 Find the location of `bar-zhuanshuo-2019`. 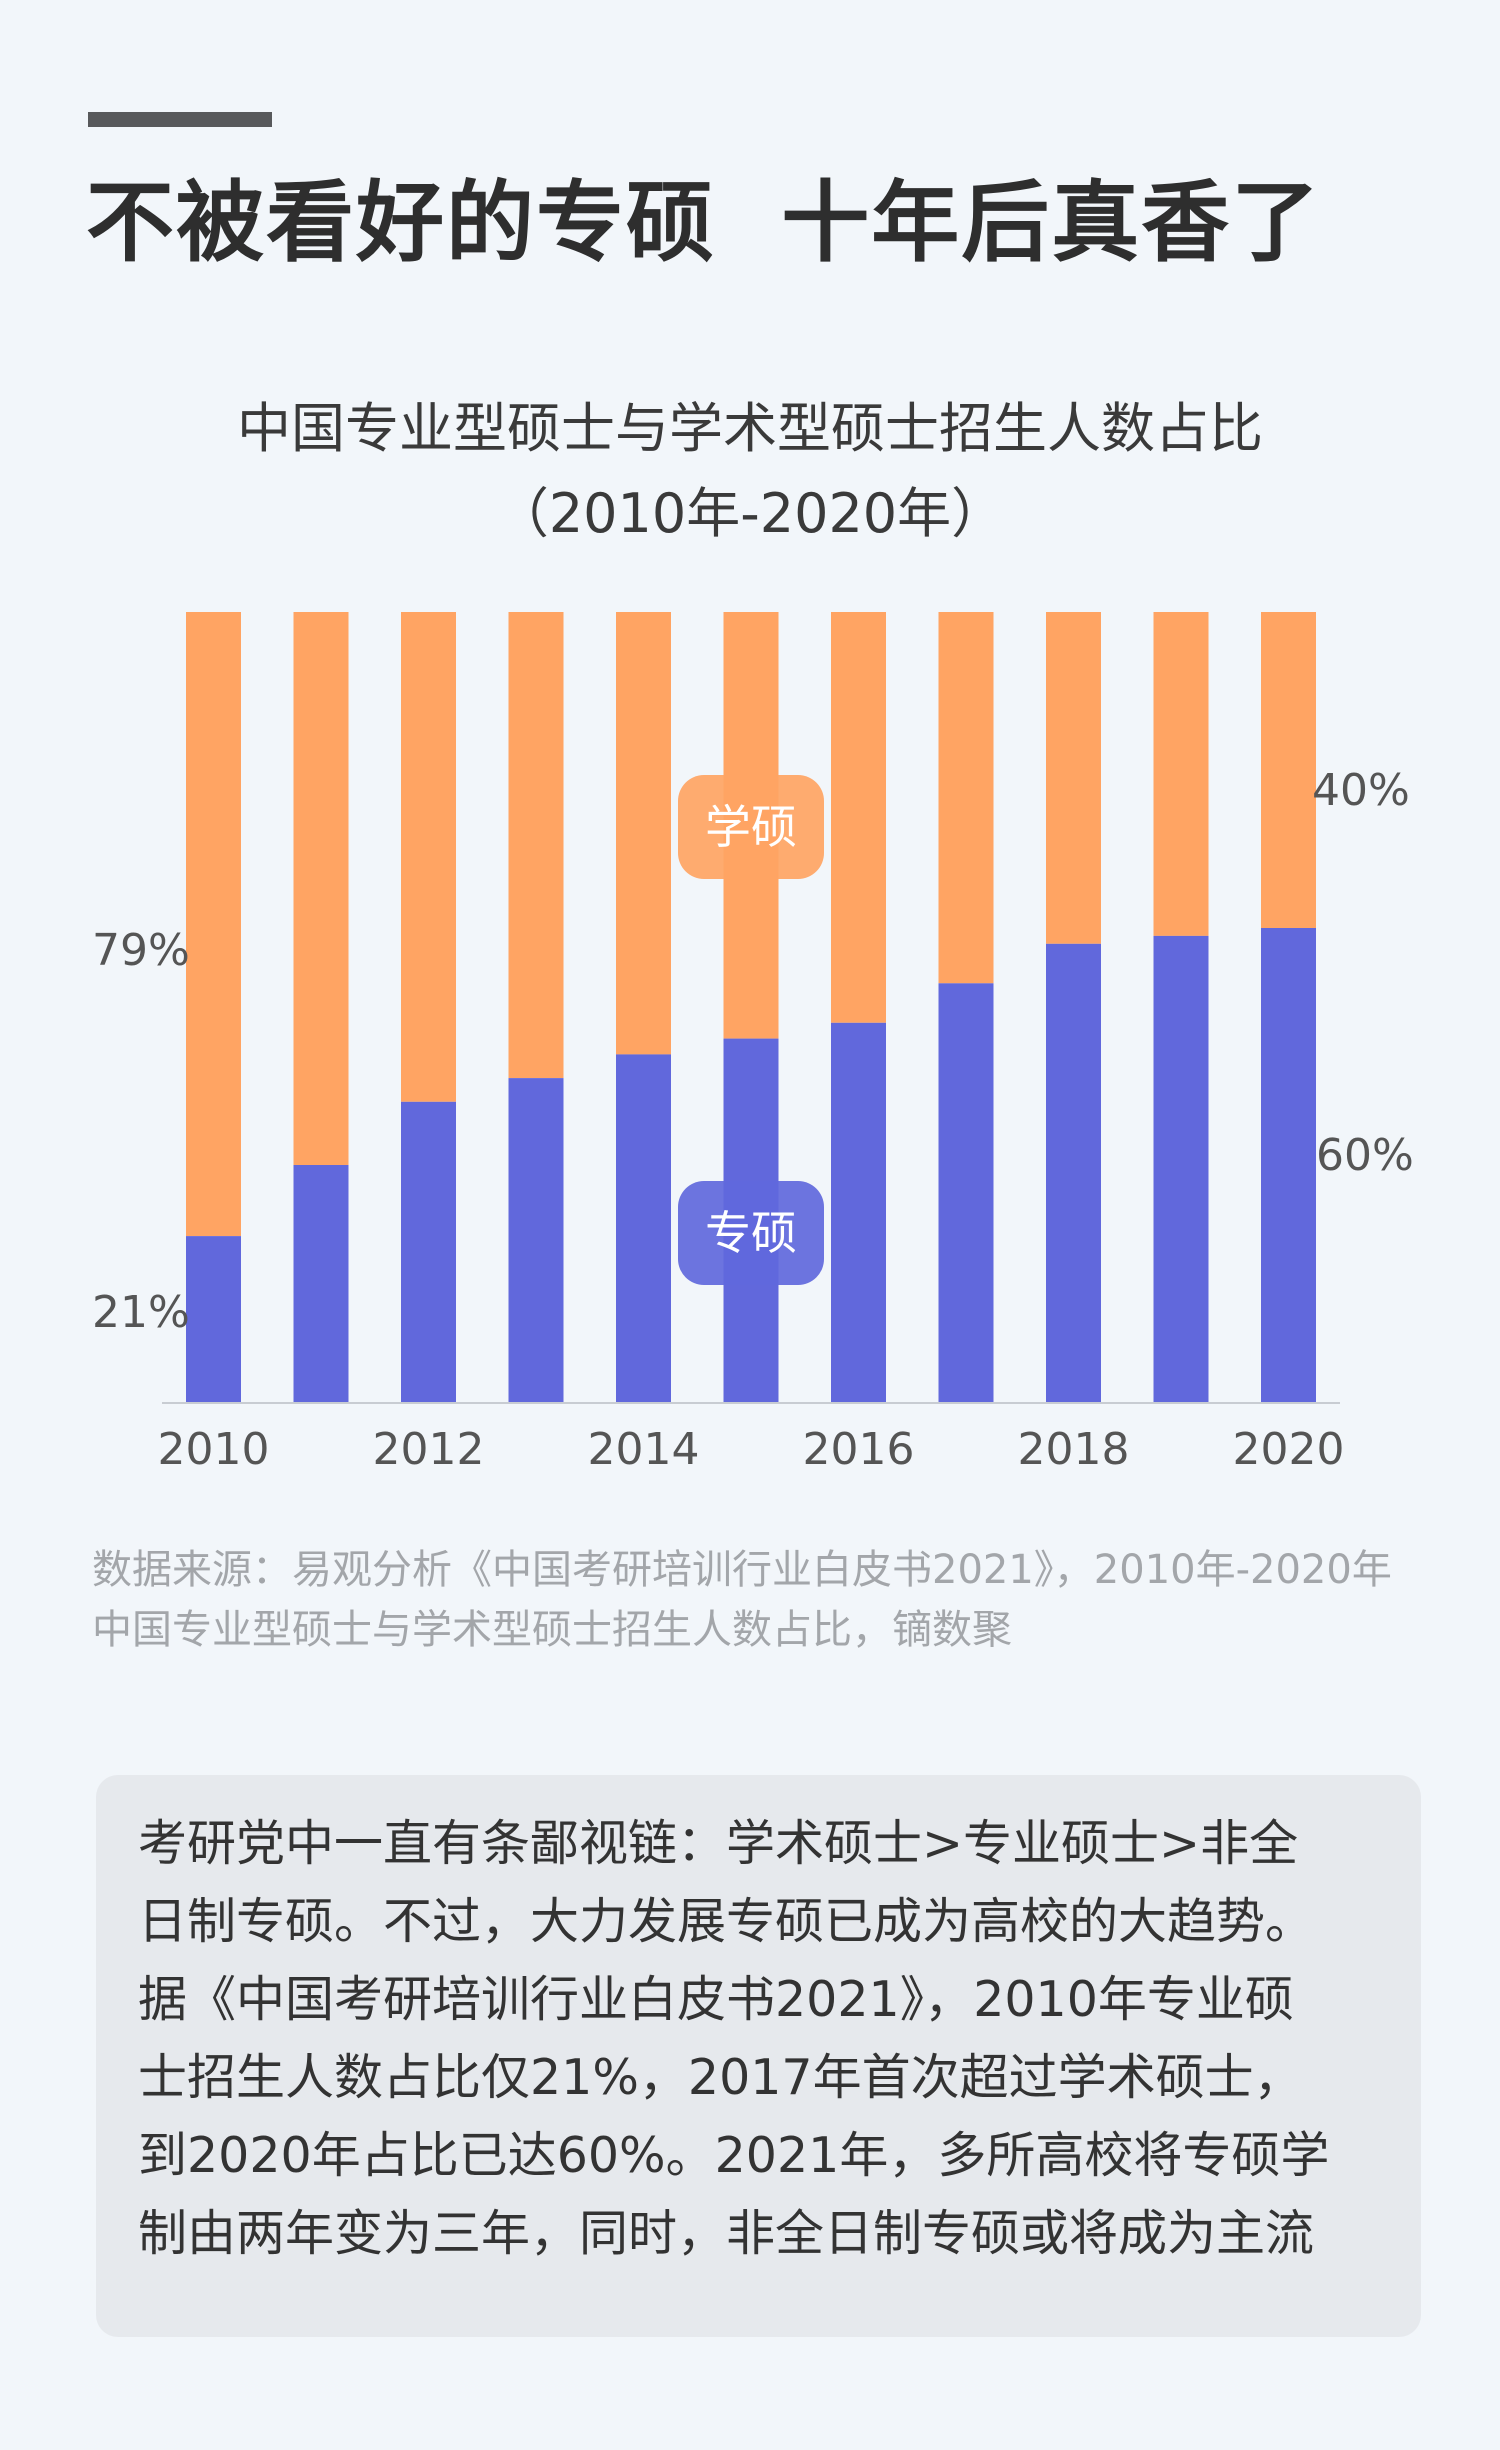

bar-zhuanshuo-2019 is located at coordinates (1181, 1168).